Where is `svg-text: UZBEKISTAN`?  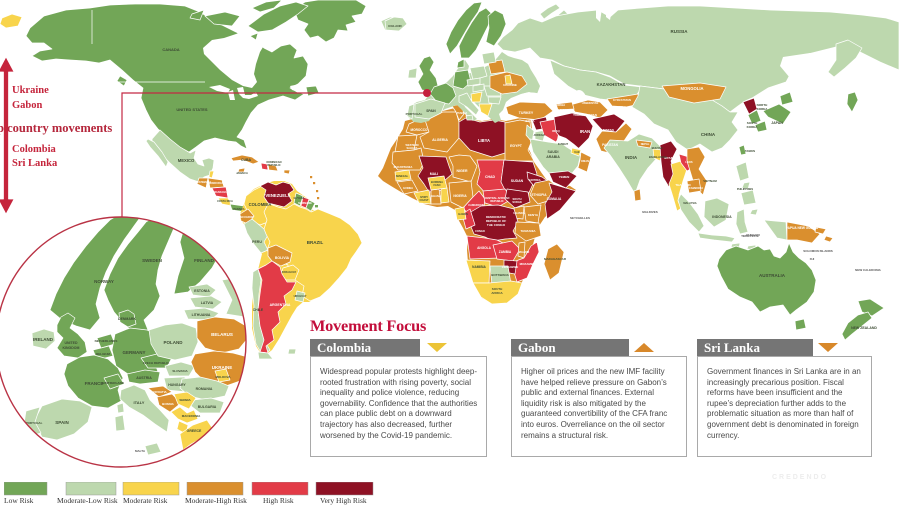
svg-text: UZBEKISTAN is located at coordinates (590, 103).